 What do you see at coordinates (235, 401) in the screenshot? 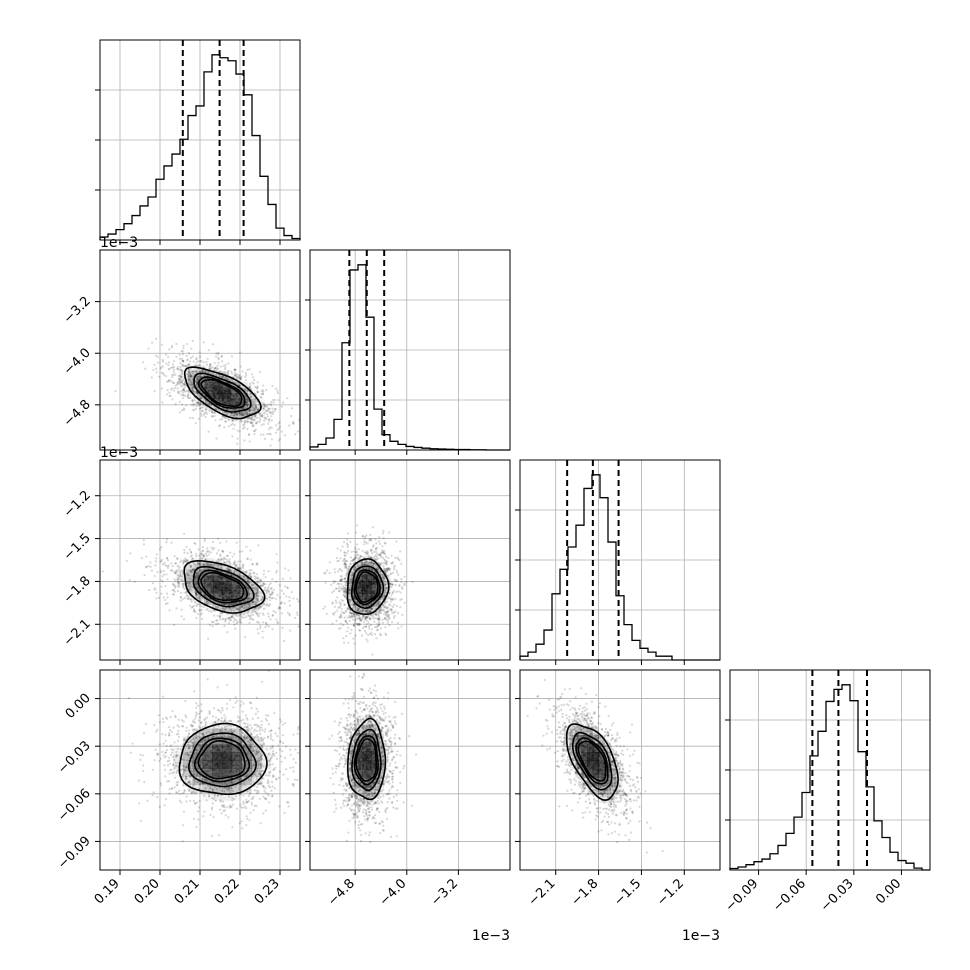
I see `density-cell` at bounding box center [235, 401].